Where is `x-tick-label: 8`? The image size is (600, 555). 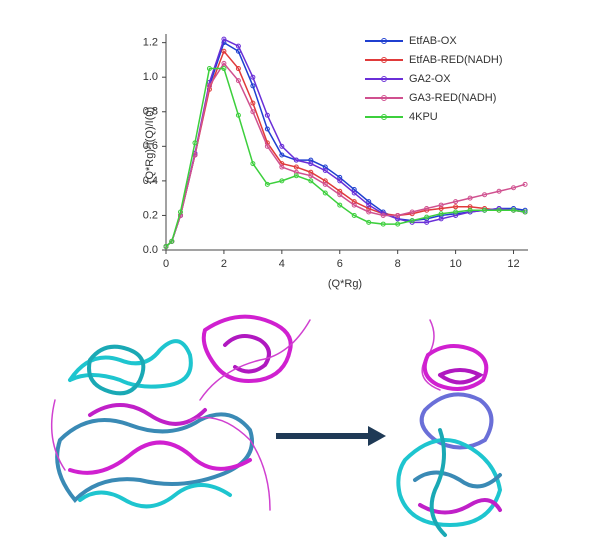
x-tick-label: 8 is located at coordinates (398, 264).